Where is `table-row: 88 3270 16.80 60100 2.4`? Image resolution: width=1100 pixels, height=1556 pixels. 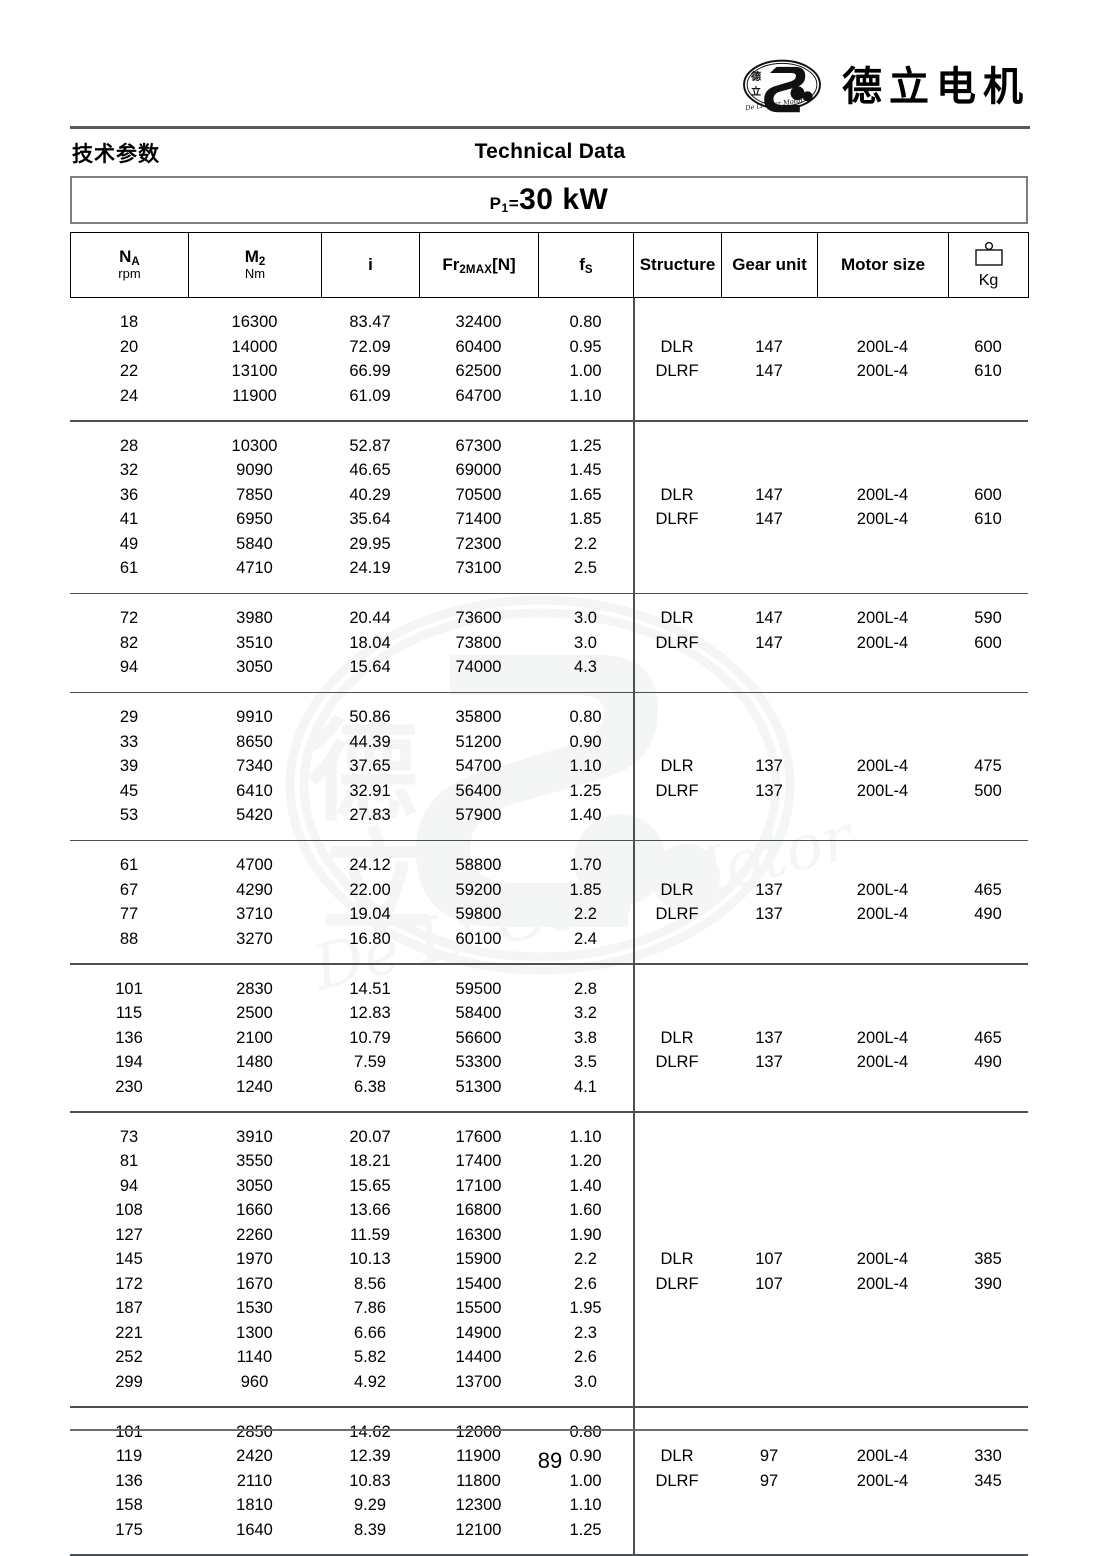
table-row: 88 3270 16.80 60100 2.4 is located at coordinates (549, 945).